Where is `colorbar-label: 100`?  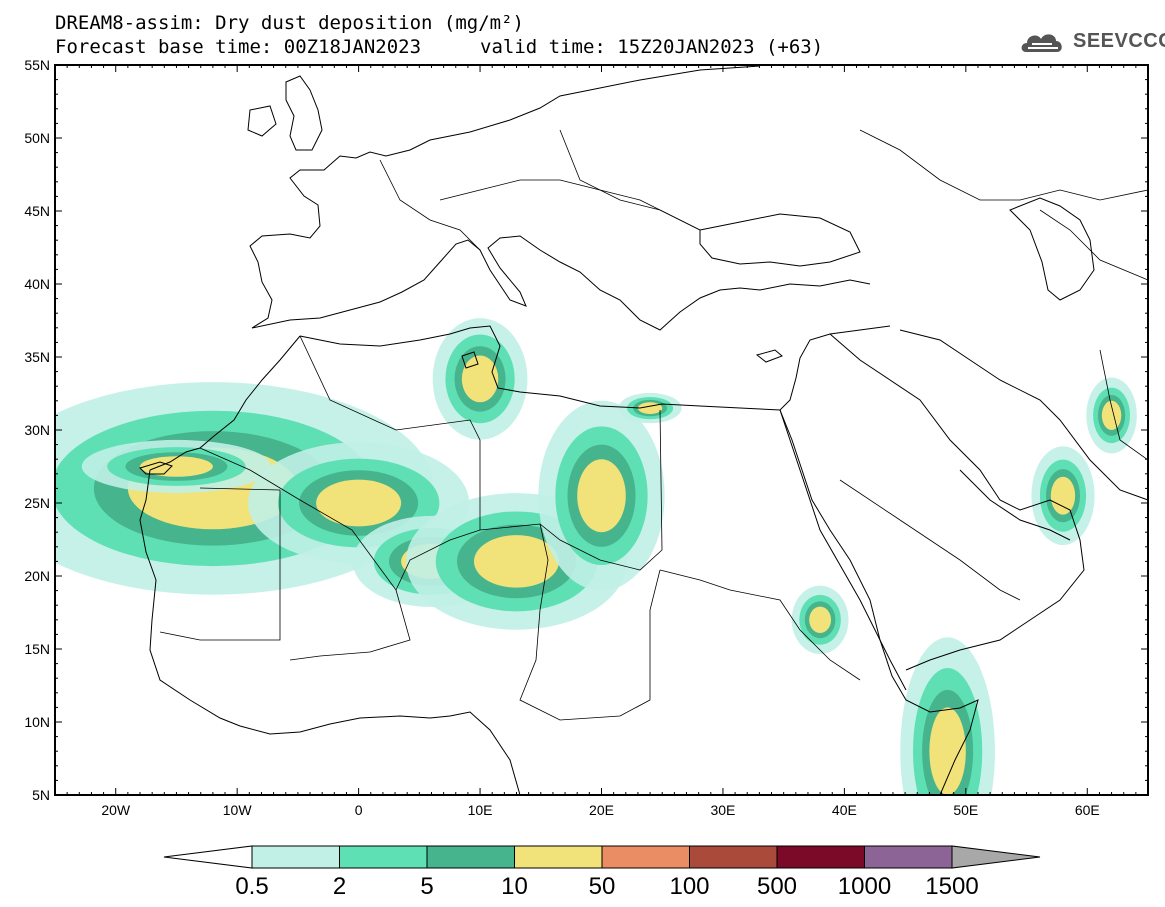
colorbar-label: 100 is located at coordinates (689, 886).